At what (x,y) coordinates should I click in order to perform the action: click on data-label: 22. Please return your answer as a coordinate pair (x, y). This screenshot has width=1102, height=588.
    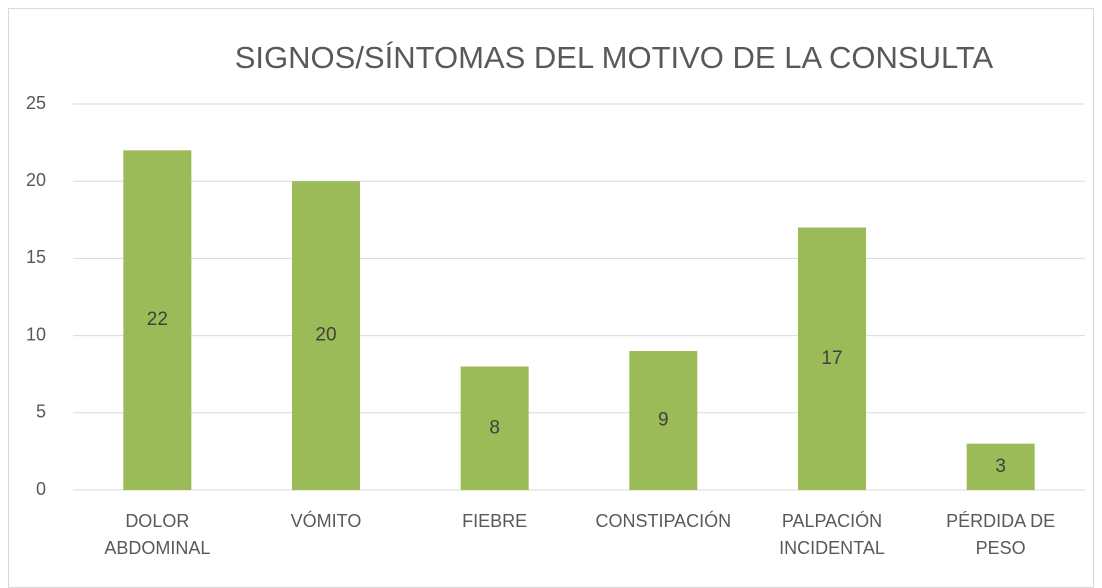
    Looking at the image, I should click on (157, 319).